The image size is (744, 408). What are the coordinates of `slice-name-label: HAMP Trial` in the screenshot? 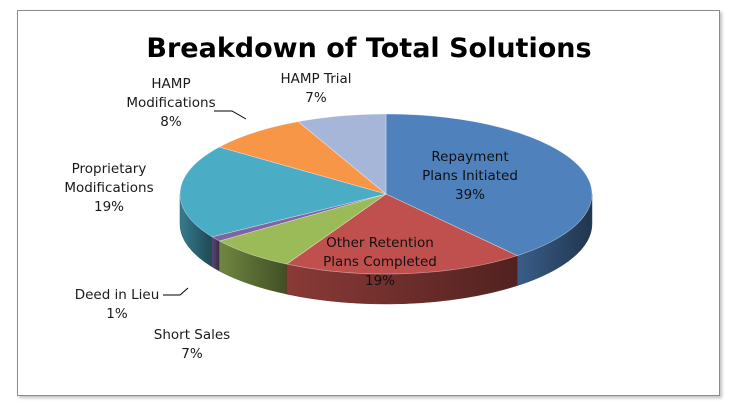 It's located at (315, 79).